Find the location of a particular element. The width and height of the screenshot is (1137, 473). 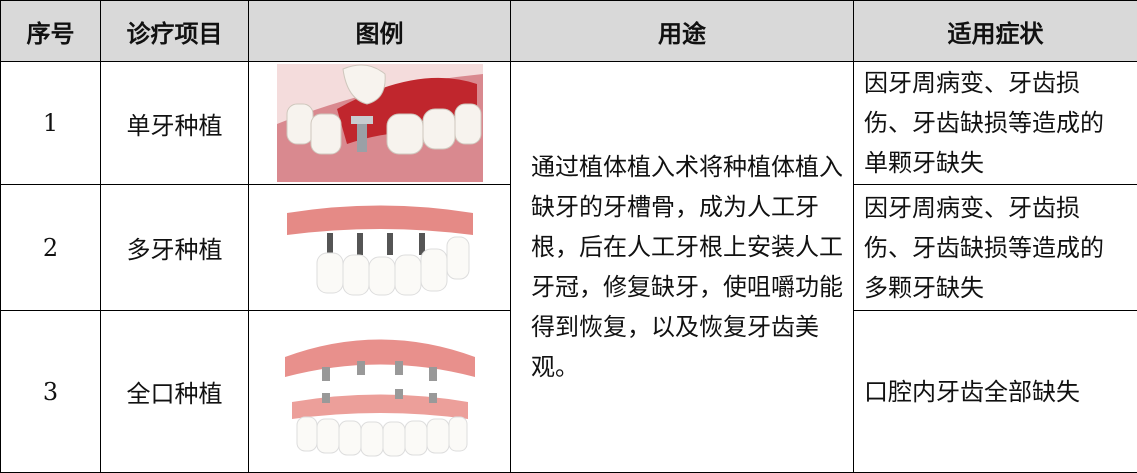

header-cell: 序号 is located at coordinates (50, 31).